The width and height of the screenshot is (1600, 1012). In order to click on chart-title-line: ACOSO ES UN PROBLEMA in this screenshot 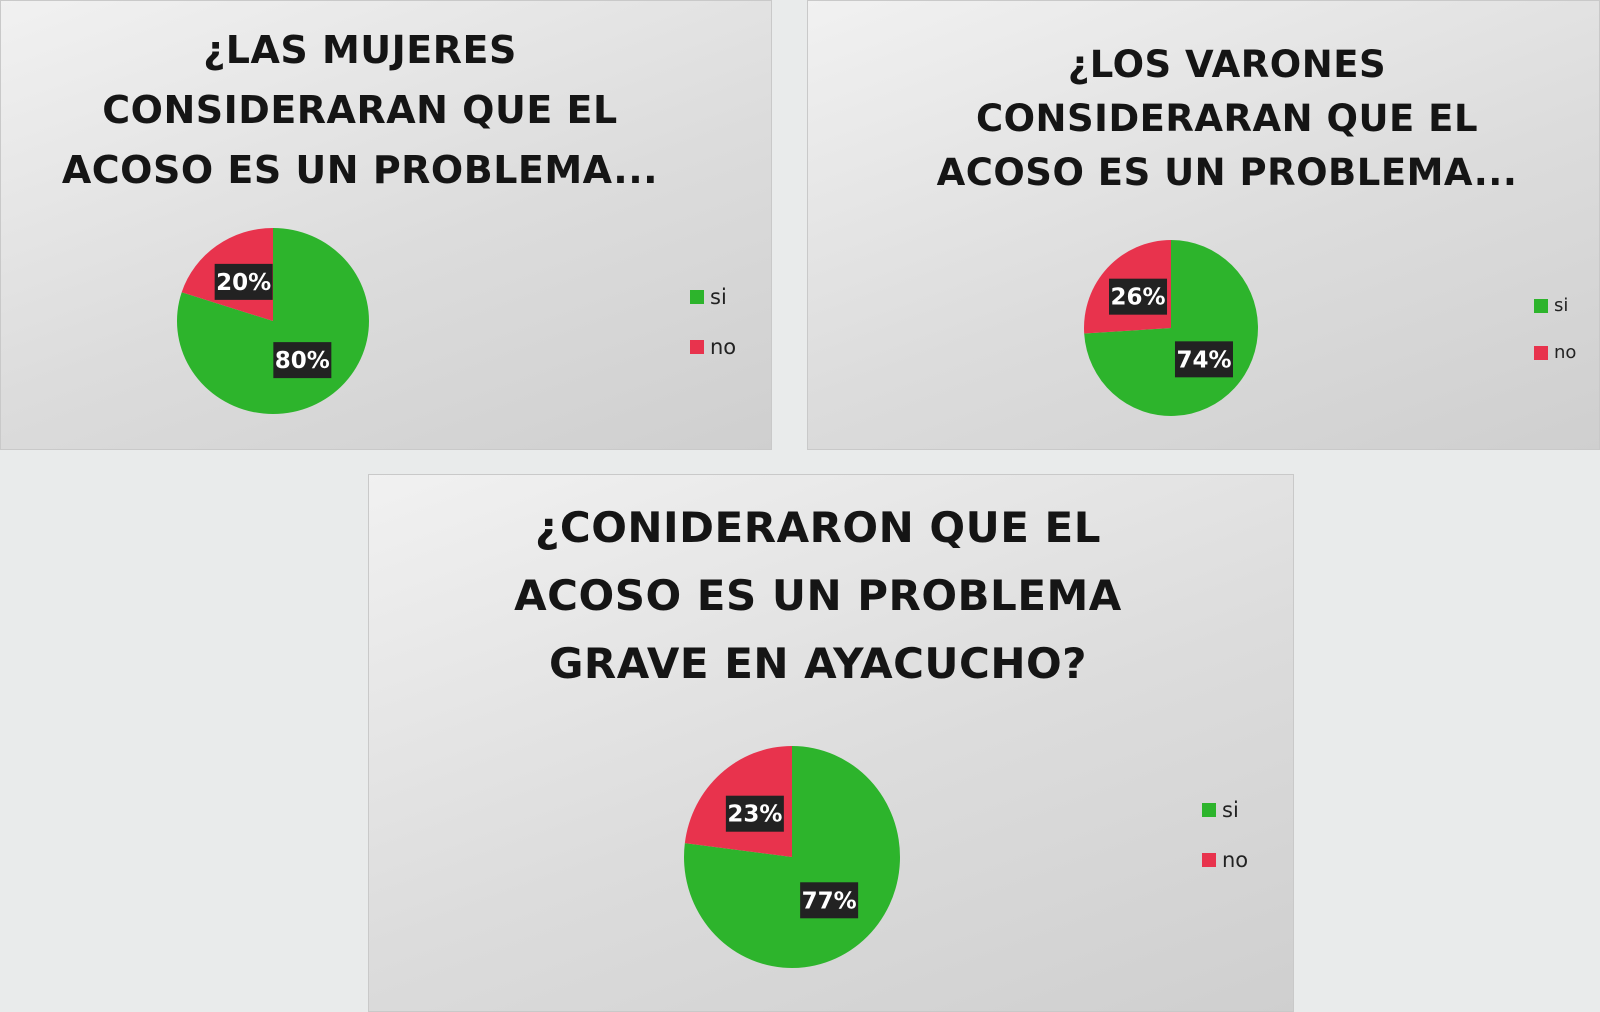, I will do `click(818, 595)`.